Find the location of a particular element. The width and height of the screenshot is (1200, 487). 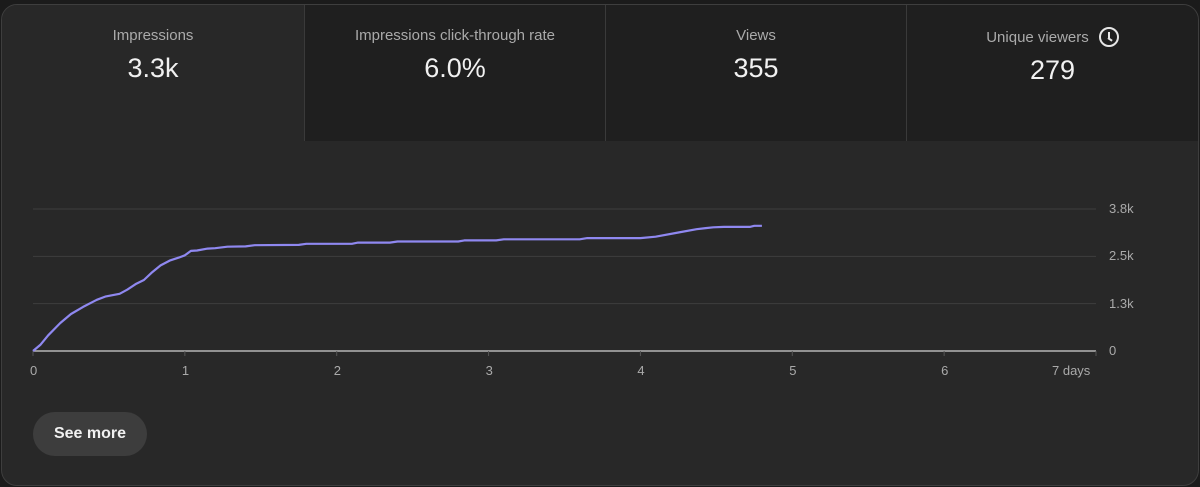

tab-impressions-ctr: Impressions click-through rate 6.0% is located at coordinates (454, 73).